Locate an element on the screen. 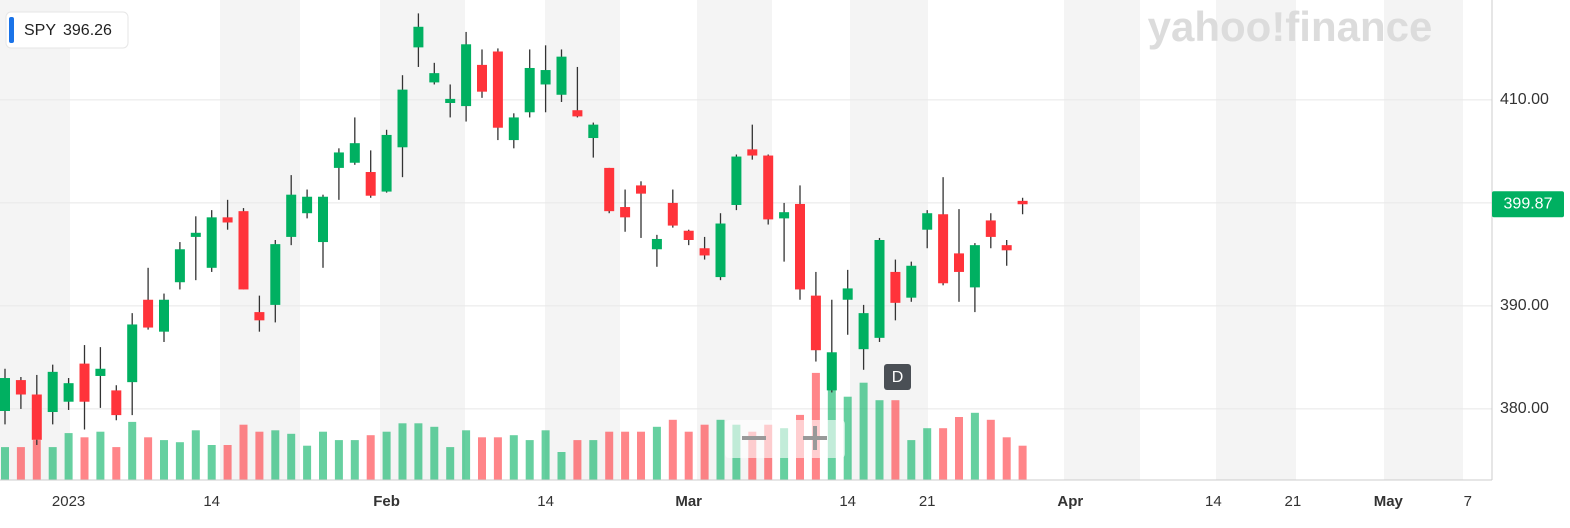  marker-box is located at coordinates (897, 377).